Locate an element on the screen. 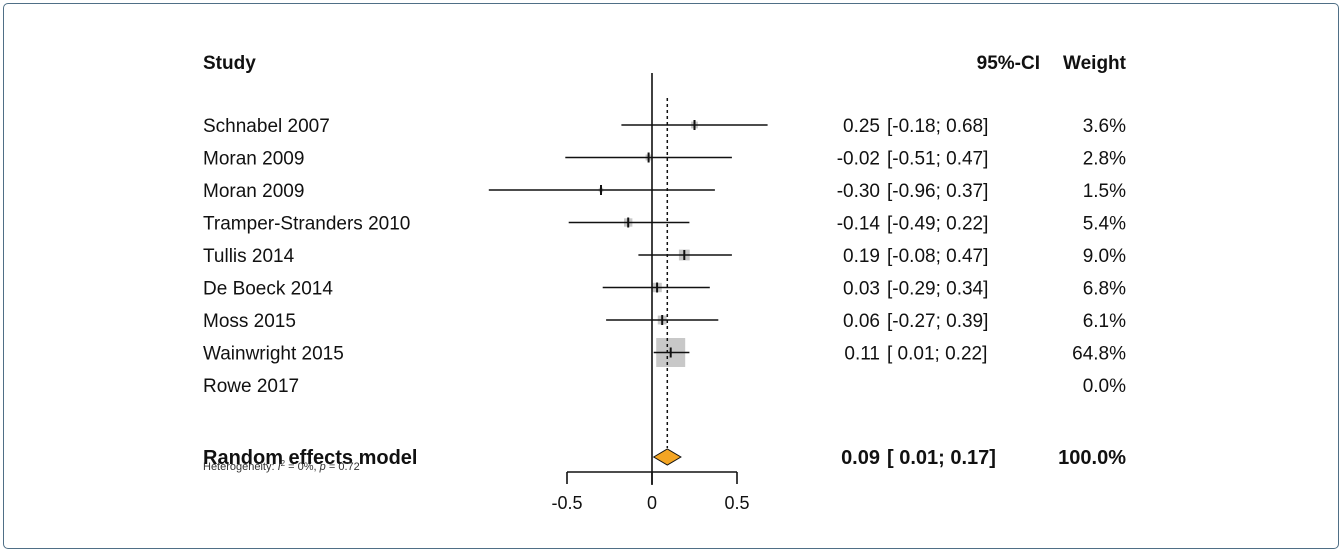 The image size is (1343, 553). pooled-diamond is located at coordinates (667, 457).